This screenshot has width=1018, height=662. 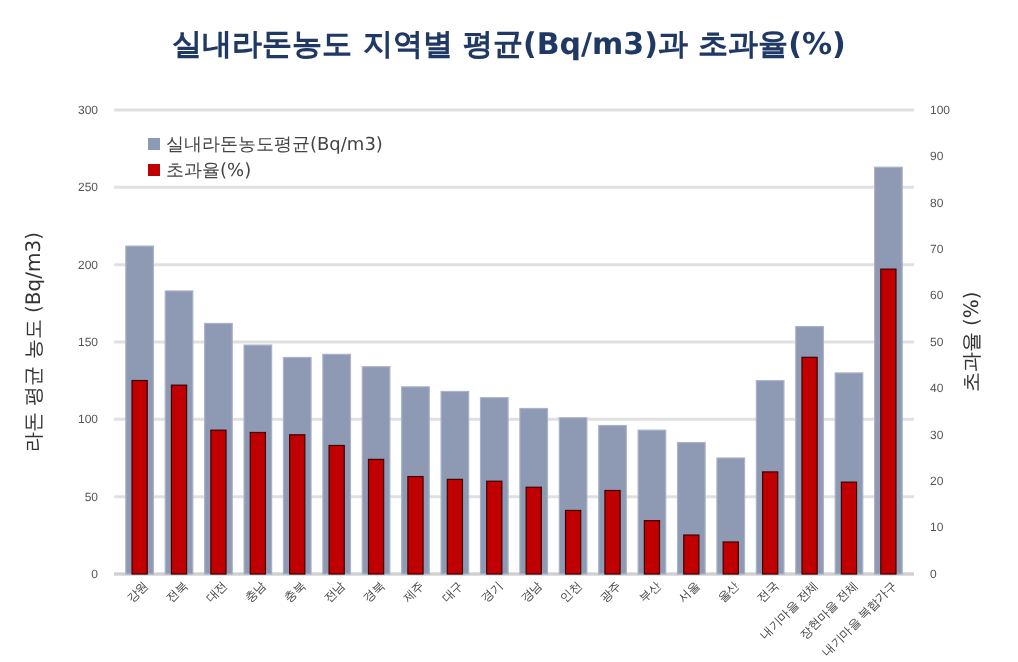 I want to click on y-axis-title: 라돈 평균 농도 (Bq/m3), so click(x=35, y=342).